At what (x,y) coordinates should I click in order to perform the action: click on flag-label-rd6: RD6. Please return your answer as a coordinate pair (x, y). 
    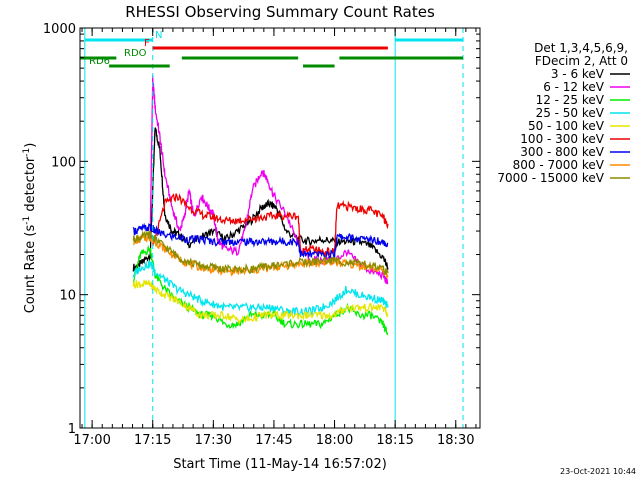
    Looking at the image, I should click on (99, 61).